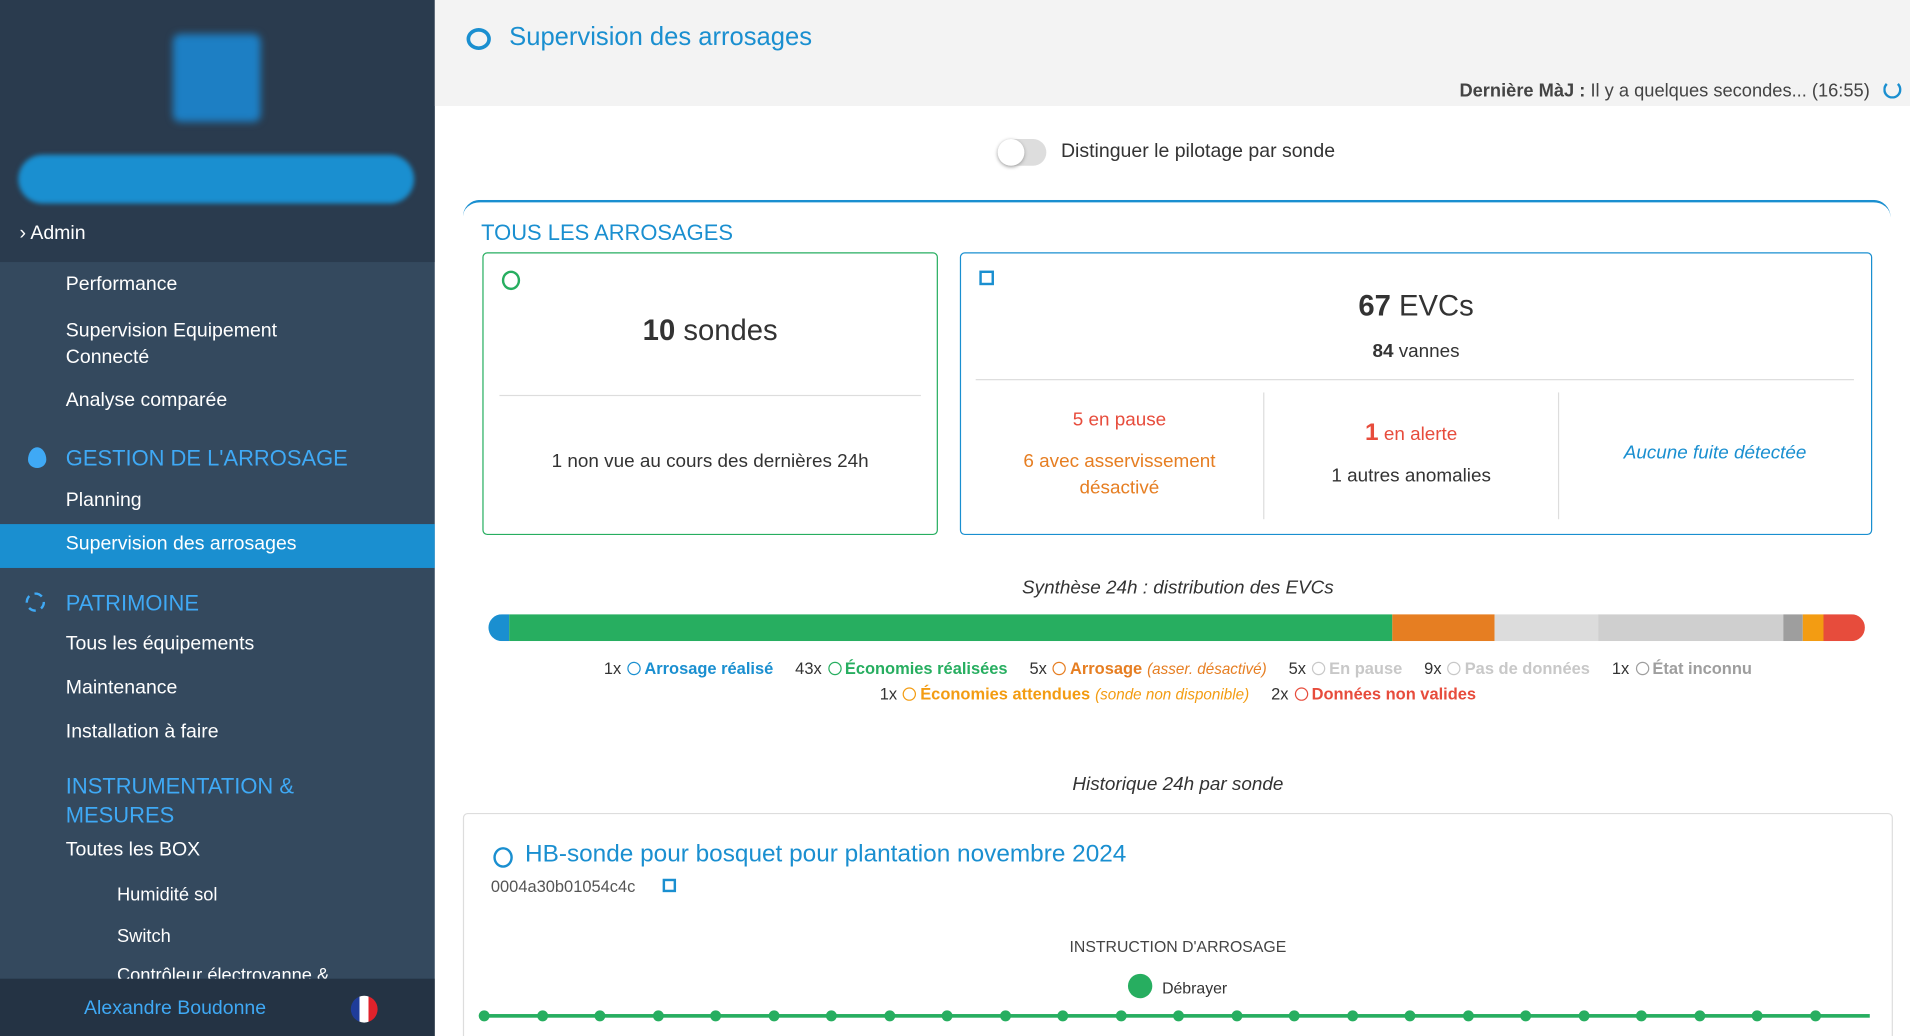 This screenshot has width=1910, height=1036. Describe the element at coordinates (1178, 784) in the screenshot. I see `history-title: Historique 24h par sonde` at that location.